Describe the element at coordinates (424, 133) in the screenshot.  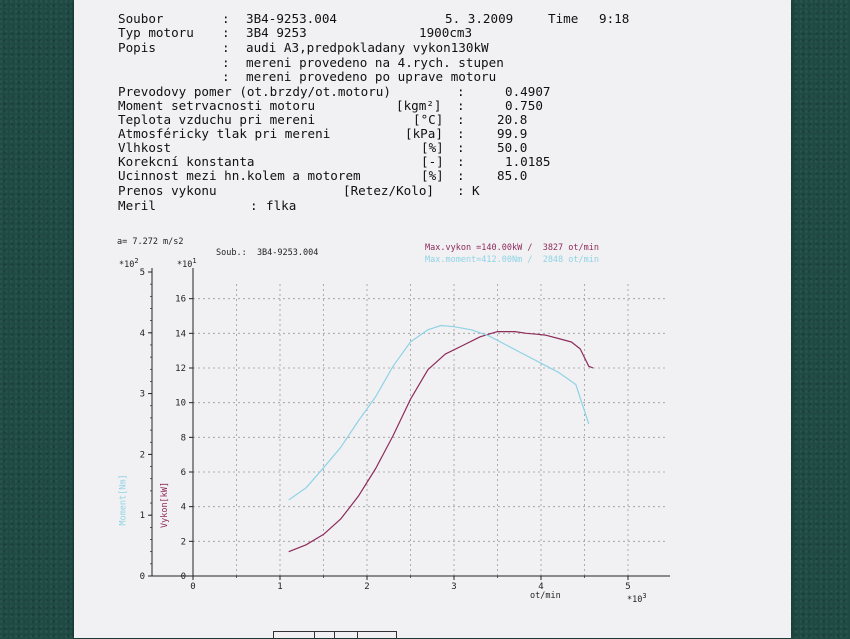
I see `param-unit: [kPa]` at that location.